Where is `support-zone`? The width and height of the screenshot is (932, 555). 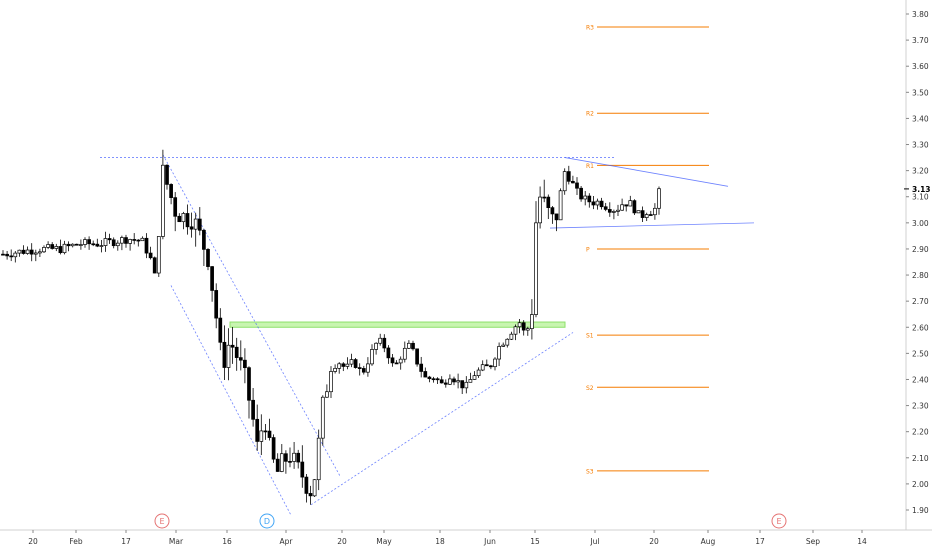
support-zone is located at coordinates (397, 324).